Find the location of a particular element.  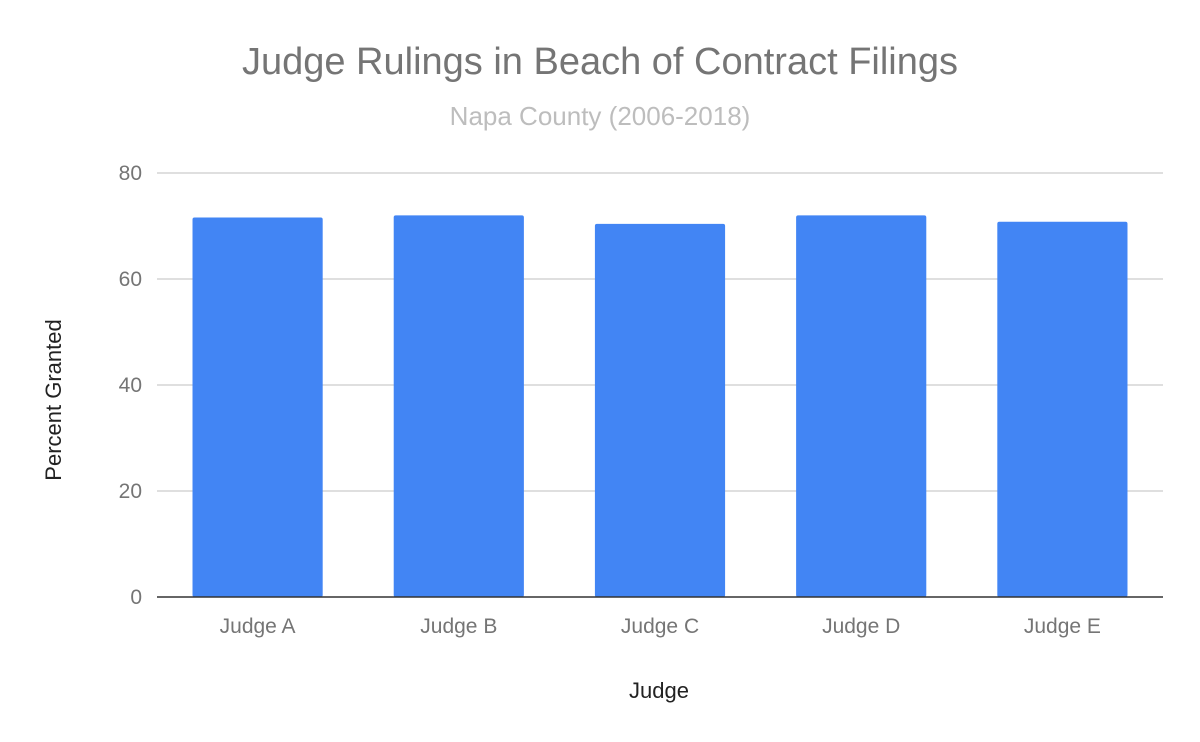

y-tick-label: 40 is located at coordinates (130, 385).